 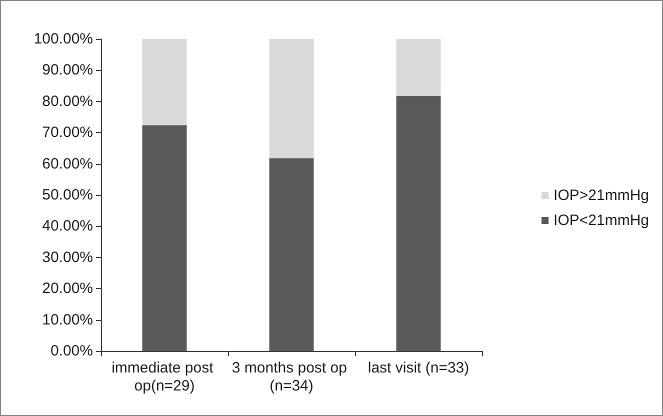 What do you see at coordinates (602, 195) in the screenshot?
I see `legend-label: IOP>21mmHg` at bounding box center [602, 195].